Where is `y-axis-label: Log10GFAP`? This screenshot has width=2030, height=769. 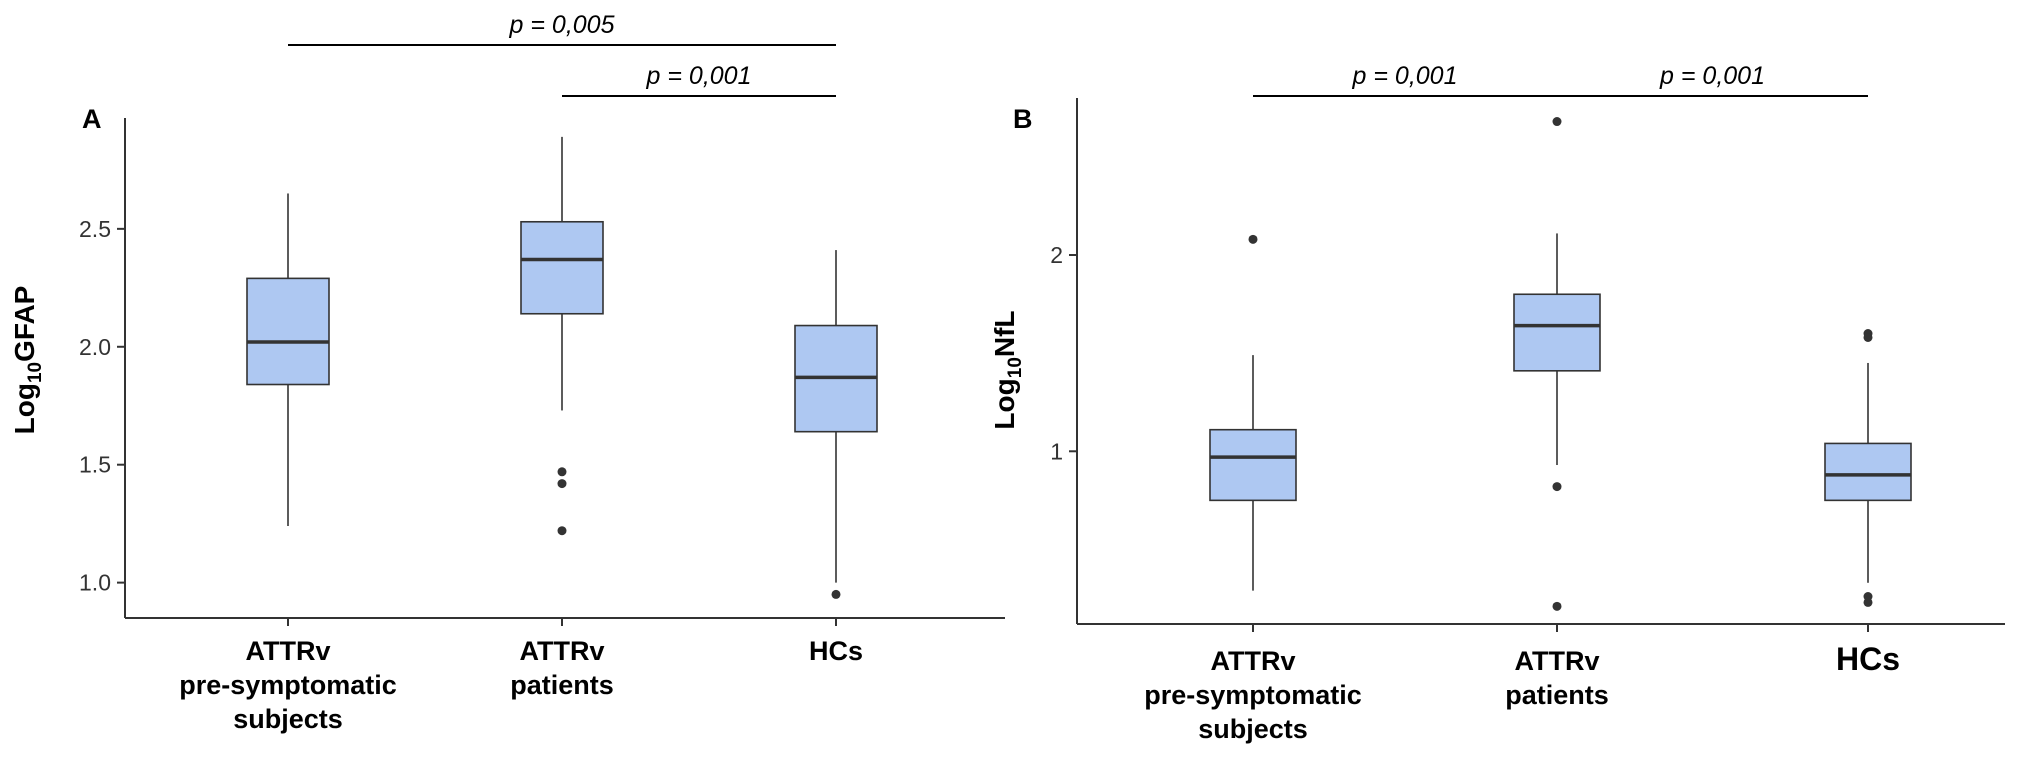
y-axis-label: Log10GFAP is located at coordinates (27, 360).